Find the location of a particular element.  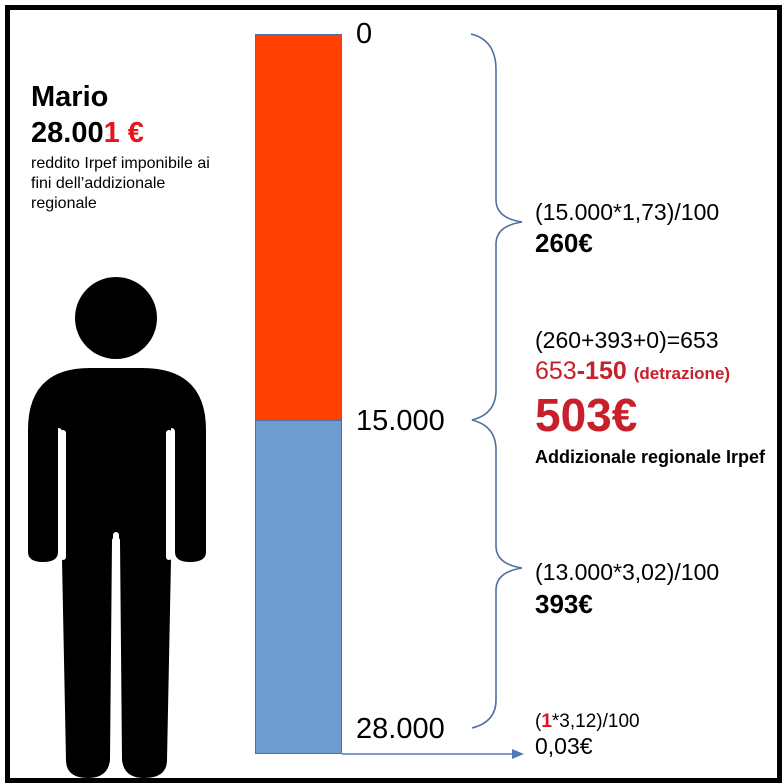

excess-formula-open: ( is located at coordinates (538, 721).